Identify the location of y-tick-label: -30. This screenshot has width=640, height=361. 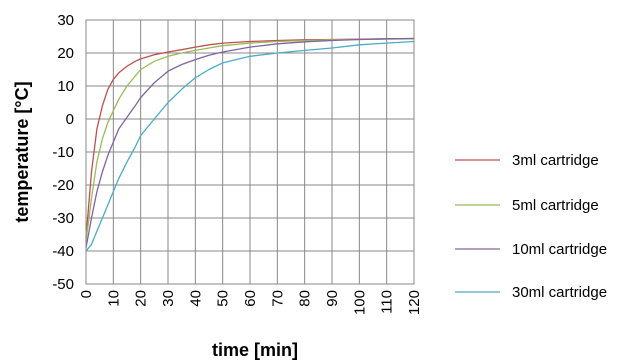
(63, 218).